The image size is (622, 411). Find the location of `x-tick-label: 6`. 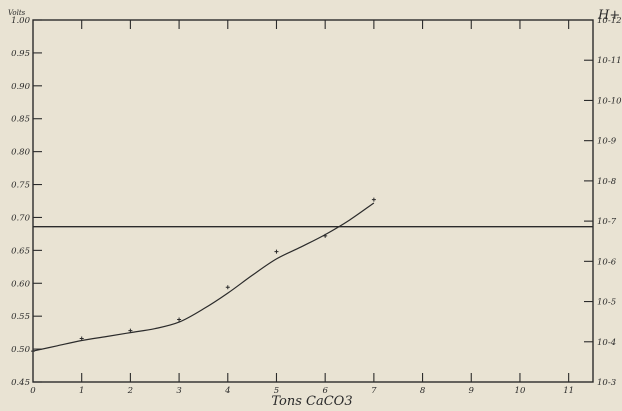

x-tick-label: 6 is located at coordinates (325, 391).